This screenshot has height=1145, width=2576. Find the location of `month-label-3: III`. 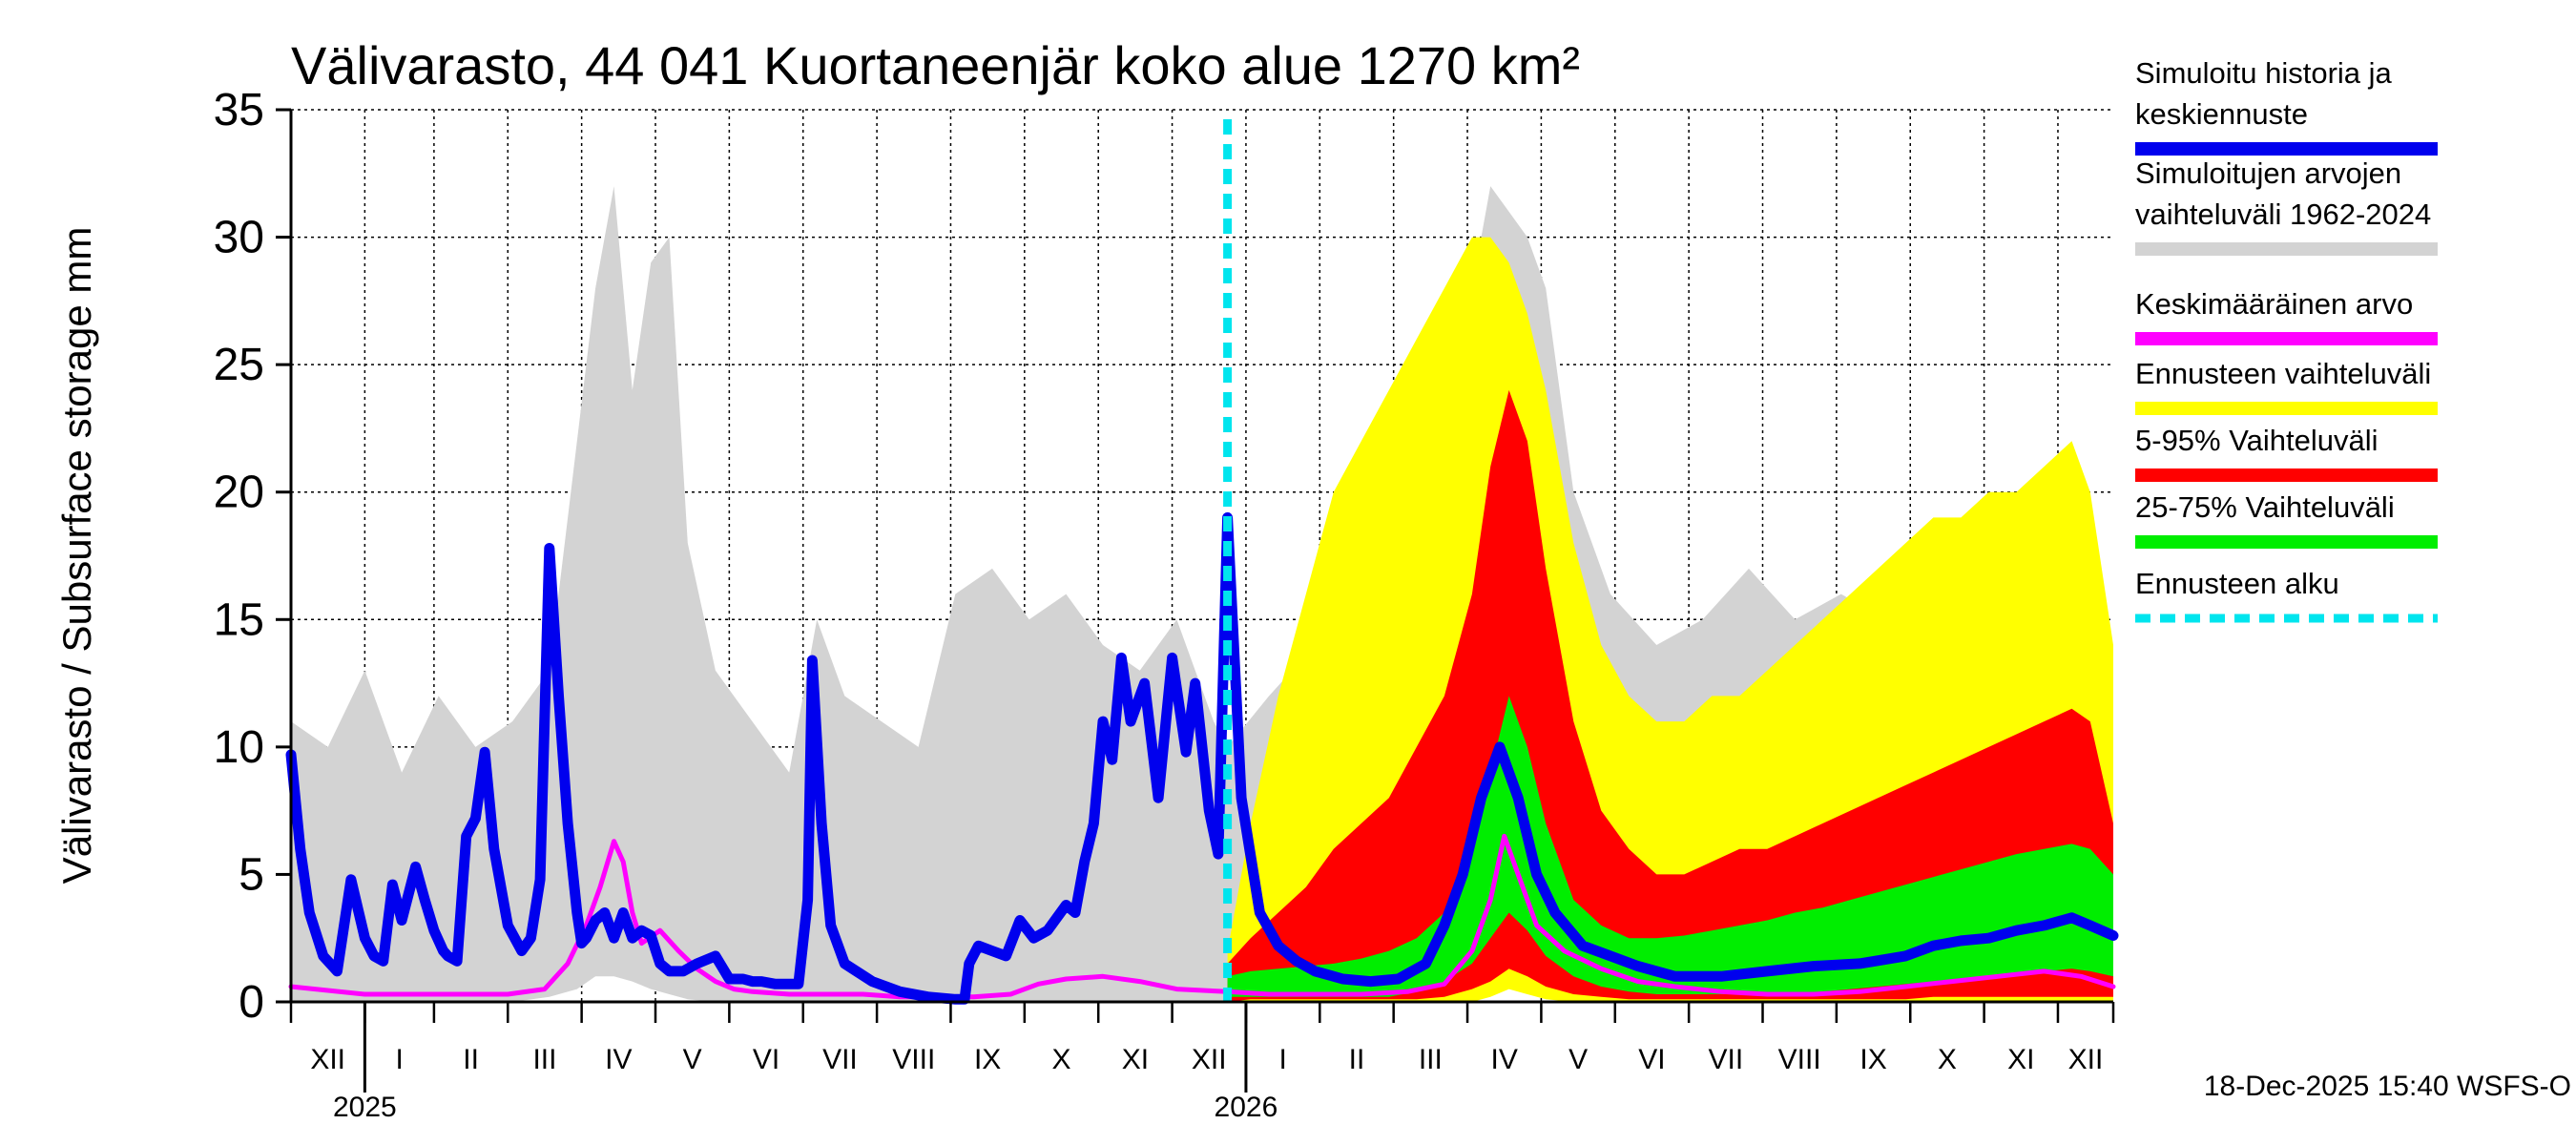

month-label-3: III is located at coordinates (544, 1060).